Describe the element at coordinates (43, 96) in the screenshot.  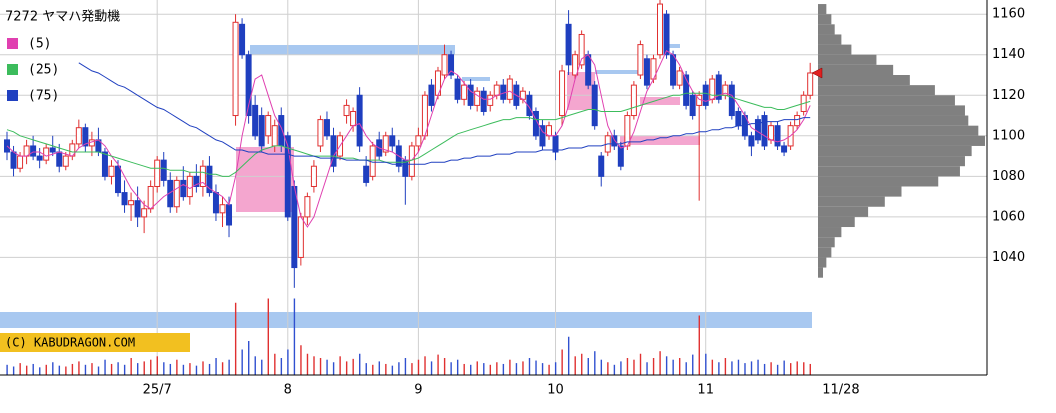
I see `legend-label: (75)` at that location.